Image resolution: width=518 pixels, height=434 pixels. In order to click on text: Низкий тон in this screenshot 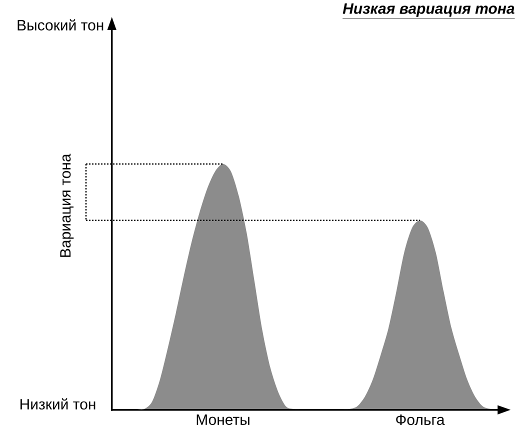, I will do `click(58, 404)`.